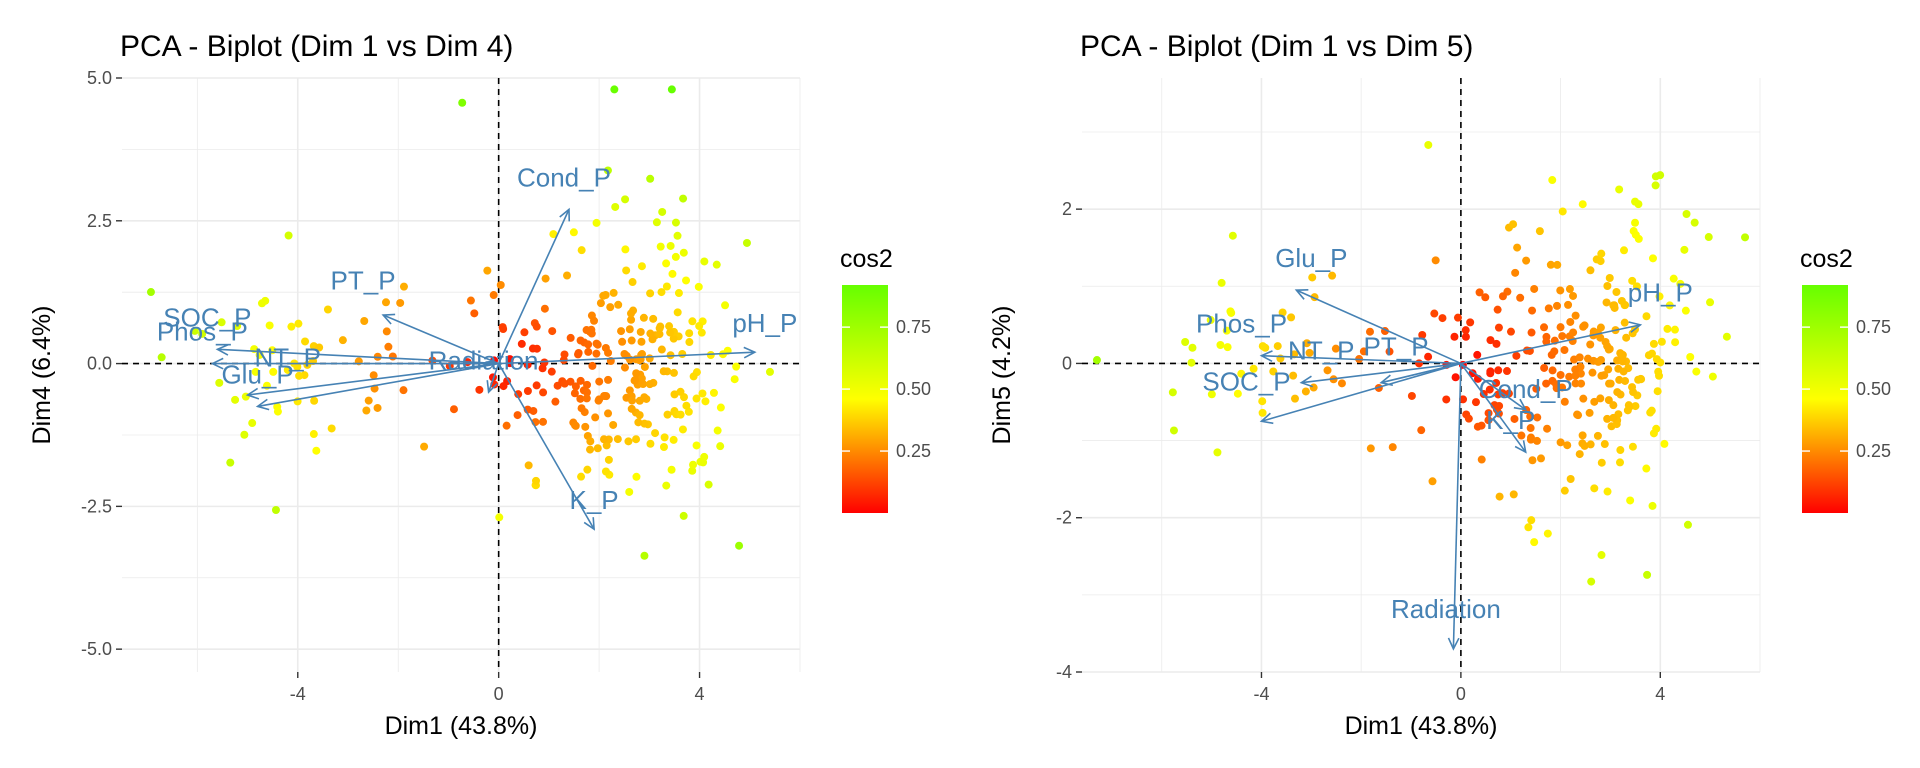 The image size is (1920, 768). Describe the element at coordinates (1067, 363) in the screenshot. I see `y-tick-label: 0` at that location.